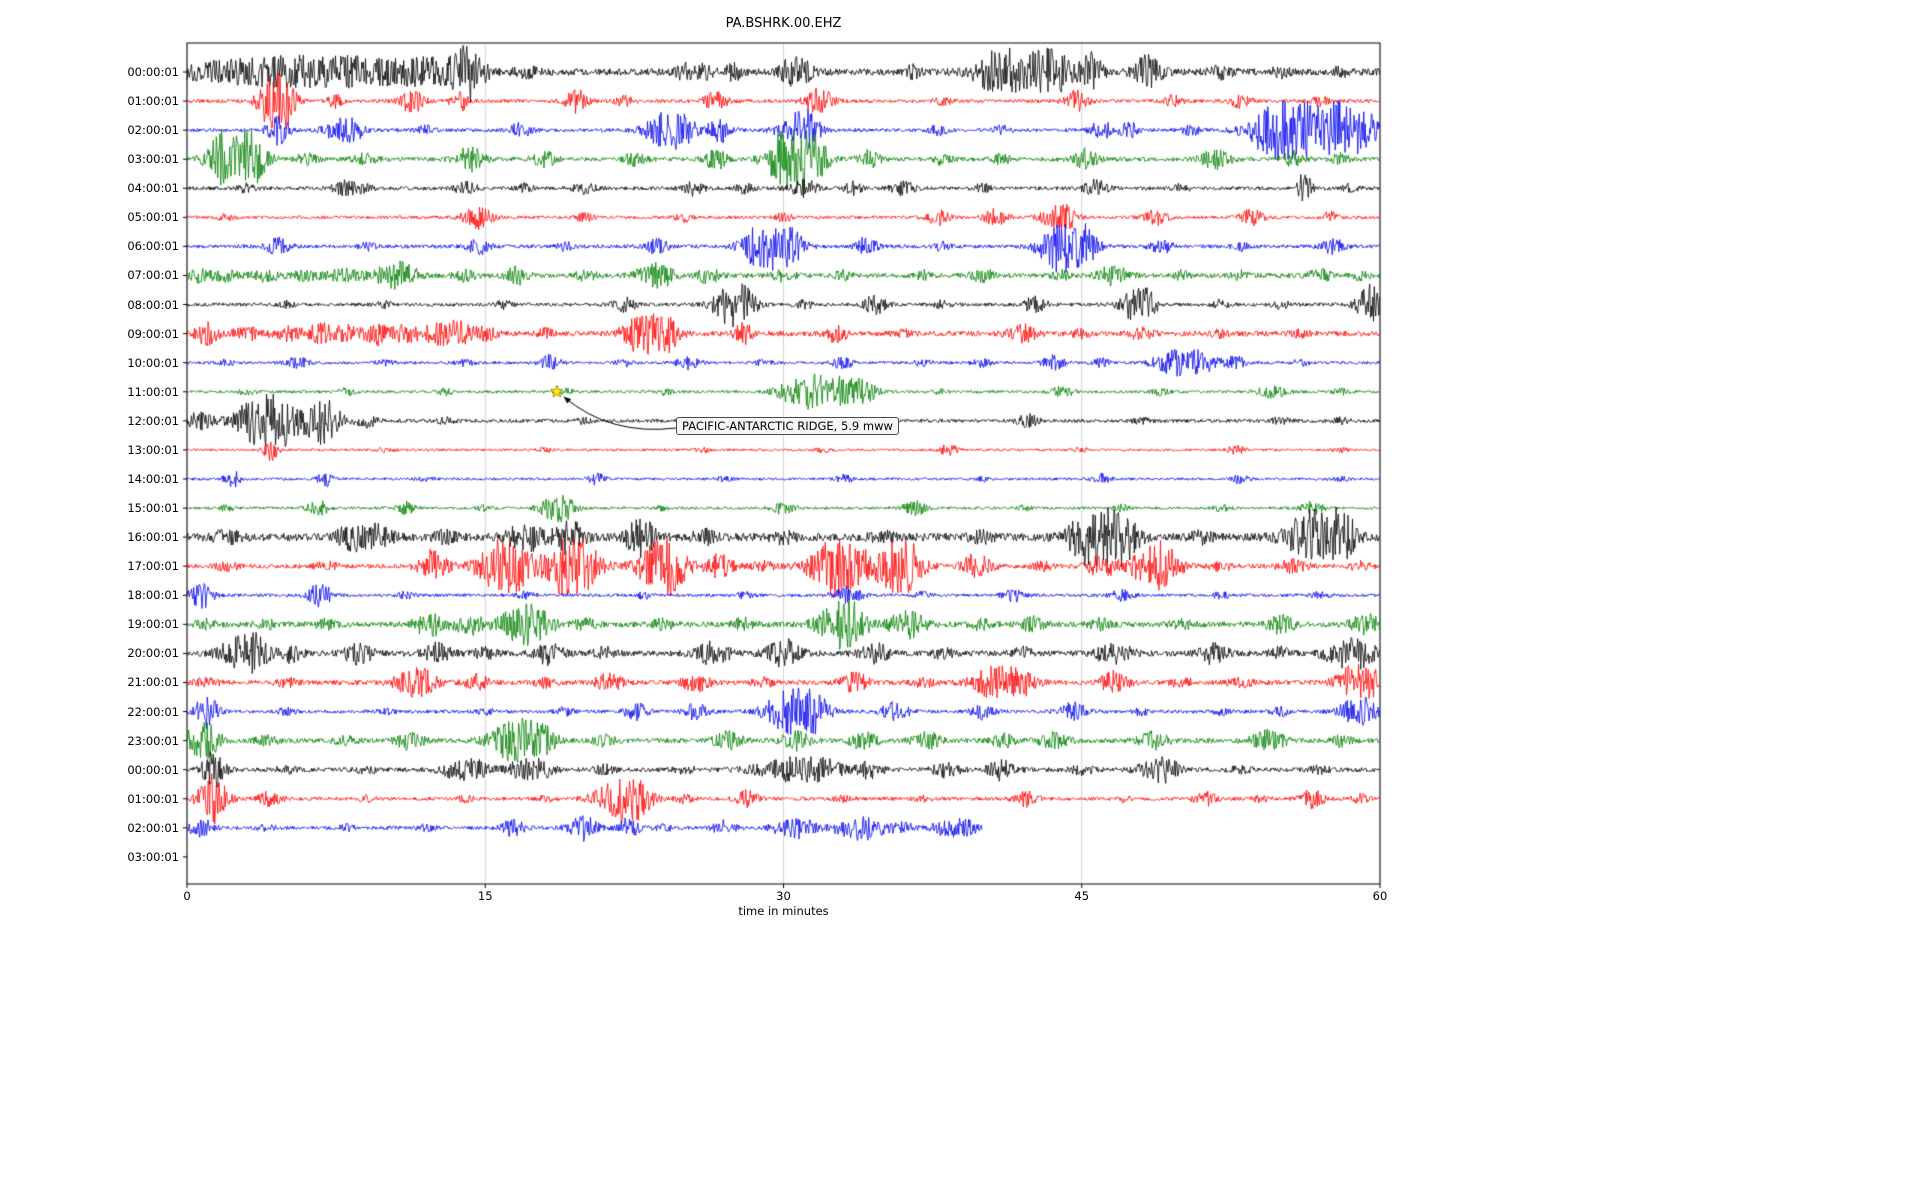 This screenshot has height=1200, width=1920. Describe the element at coordinates (783, 23) in the screenshot. I see `chart-title: PA.BSHRK.00.EHZ` at that location.